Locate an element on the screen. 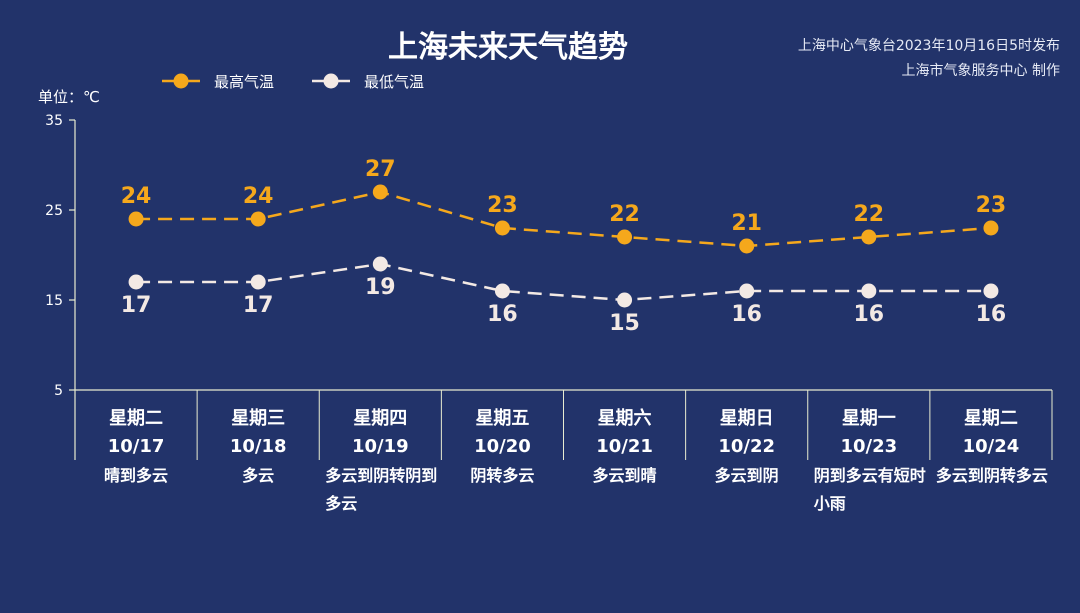 This screenshot has width=1080, height=613. weather-condition: 晴到多云 is located at coordinates (136, 475).